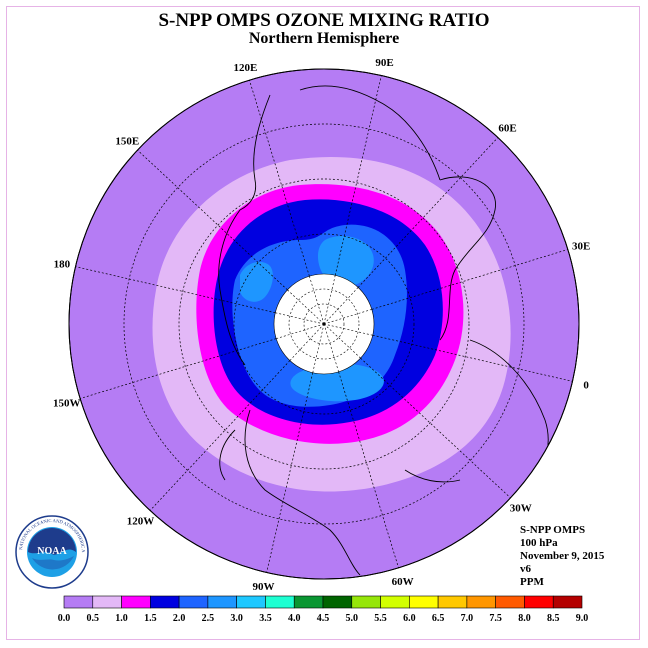 This screenshot has width=648, height=648. What do you see at coordinates (507, 128) in the screenshot?
I see `longitude-label: 60E` at bounding box center [507, 128].